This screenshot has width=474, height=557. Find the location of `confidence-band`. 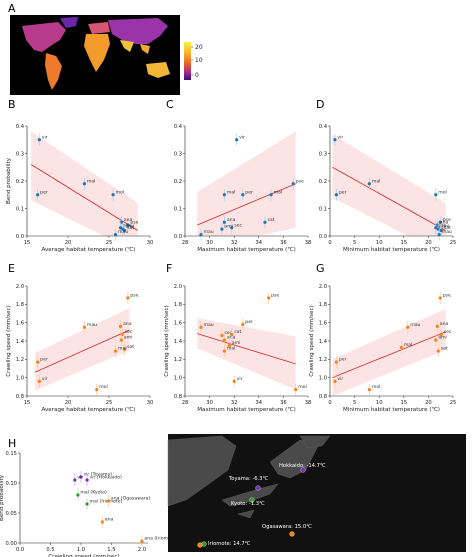

confidence-band is located at coordinates (389, 185).